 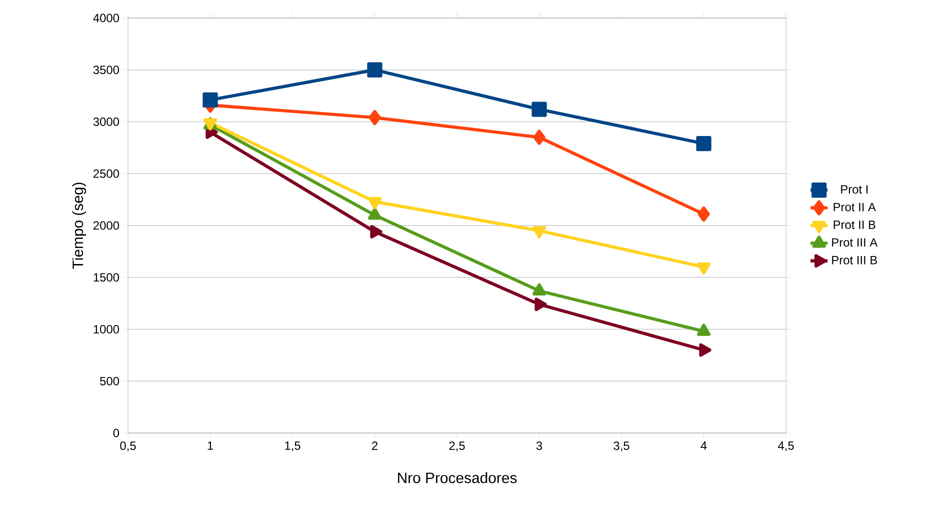 I want to click on x-tick-label: 3, so click(x=539, y=446).